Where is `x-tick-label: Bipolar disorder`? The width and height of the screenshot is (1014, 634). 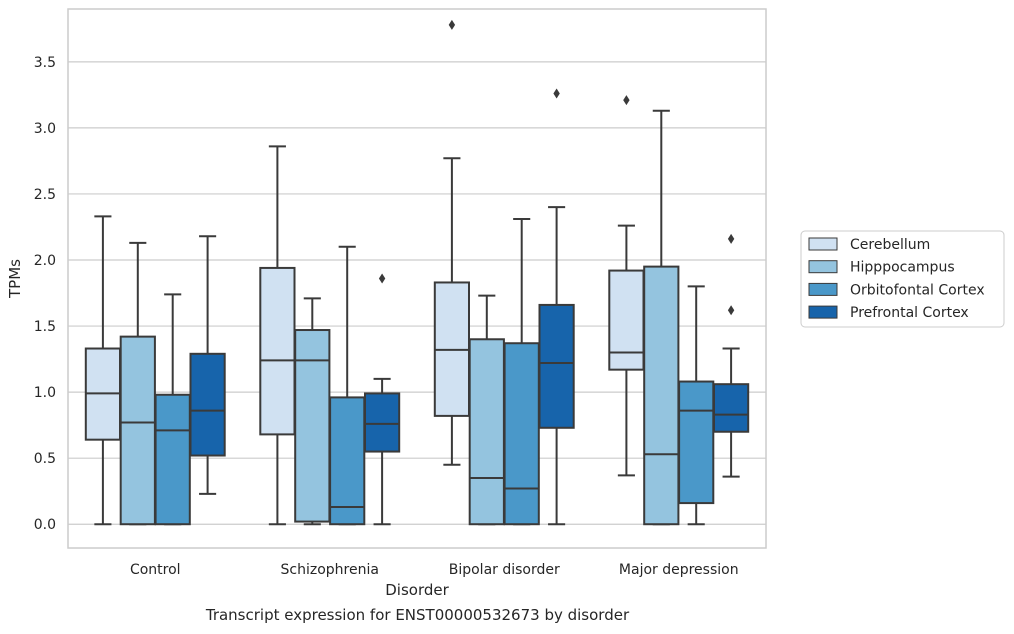
x-tick-label: Bipolar disorder is located at coordinates (504, 570).